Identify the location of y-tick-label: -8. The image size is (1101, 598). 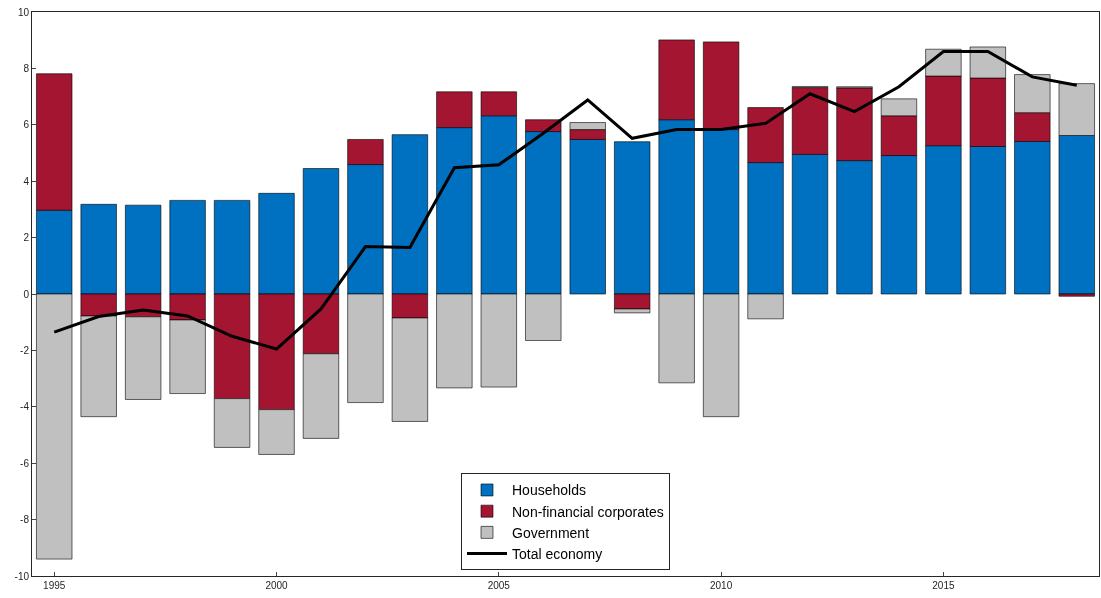
(25, 520).